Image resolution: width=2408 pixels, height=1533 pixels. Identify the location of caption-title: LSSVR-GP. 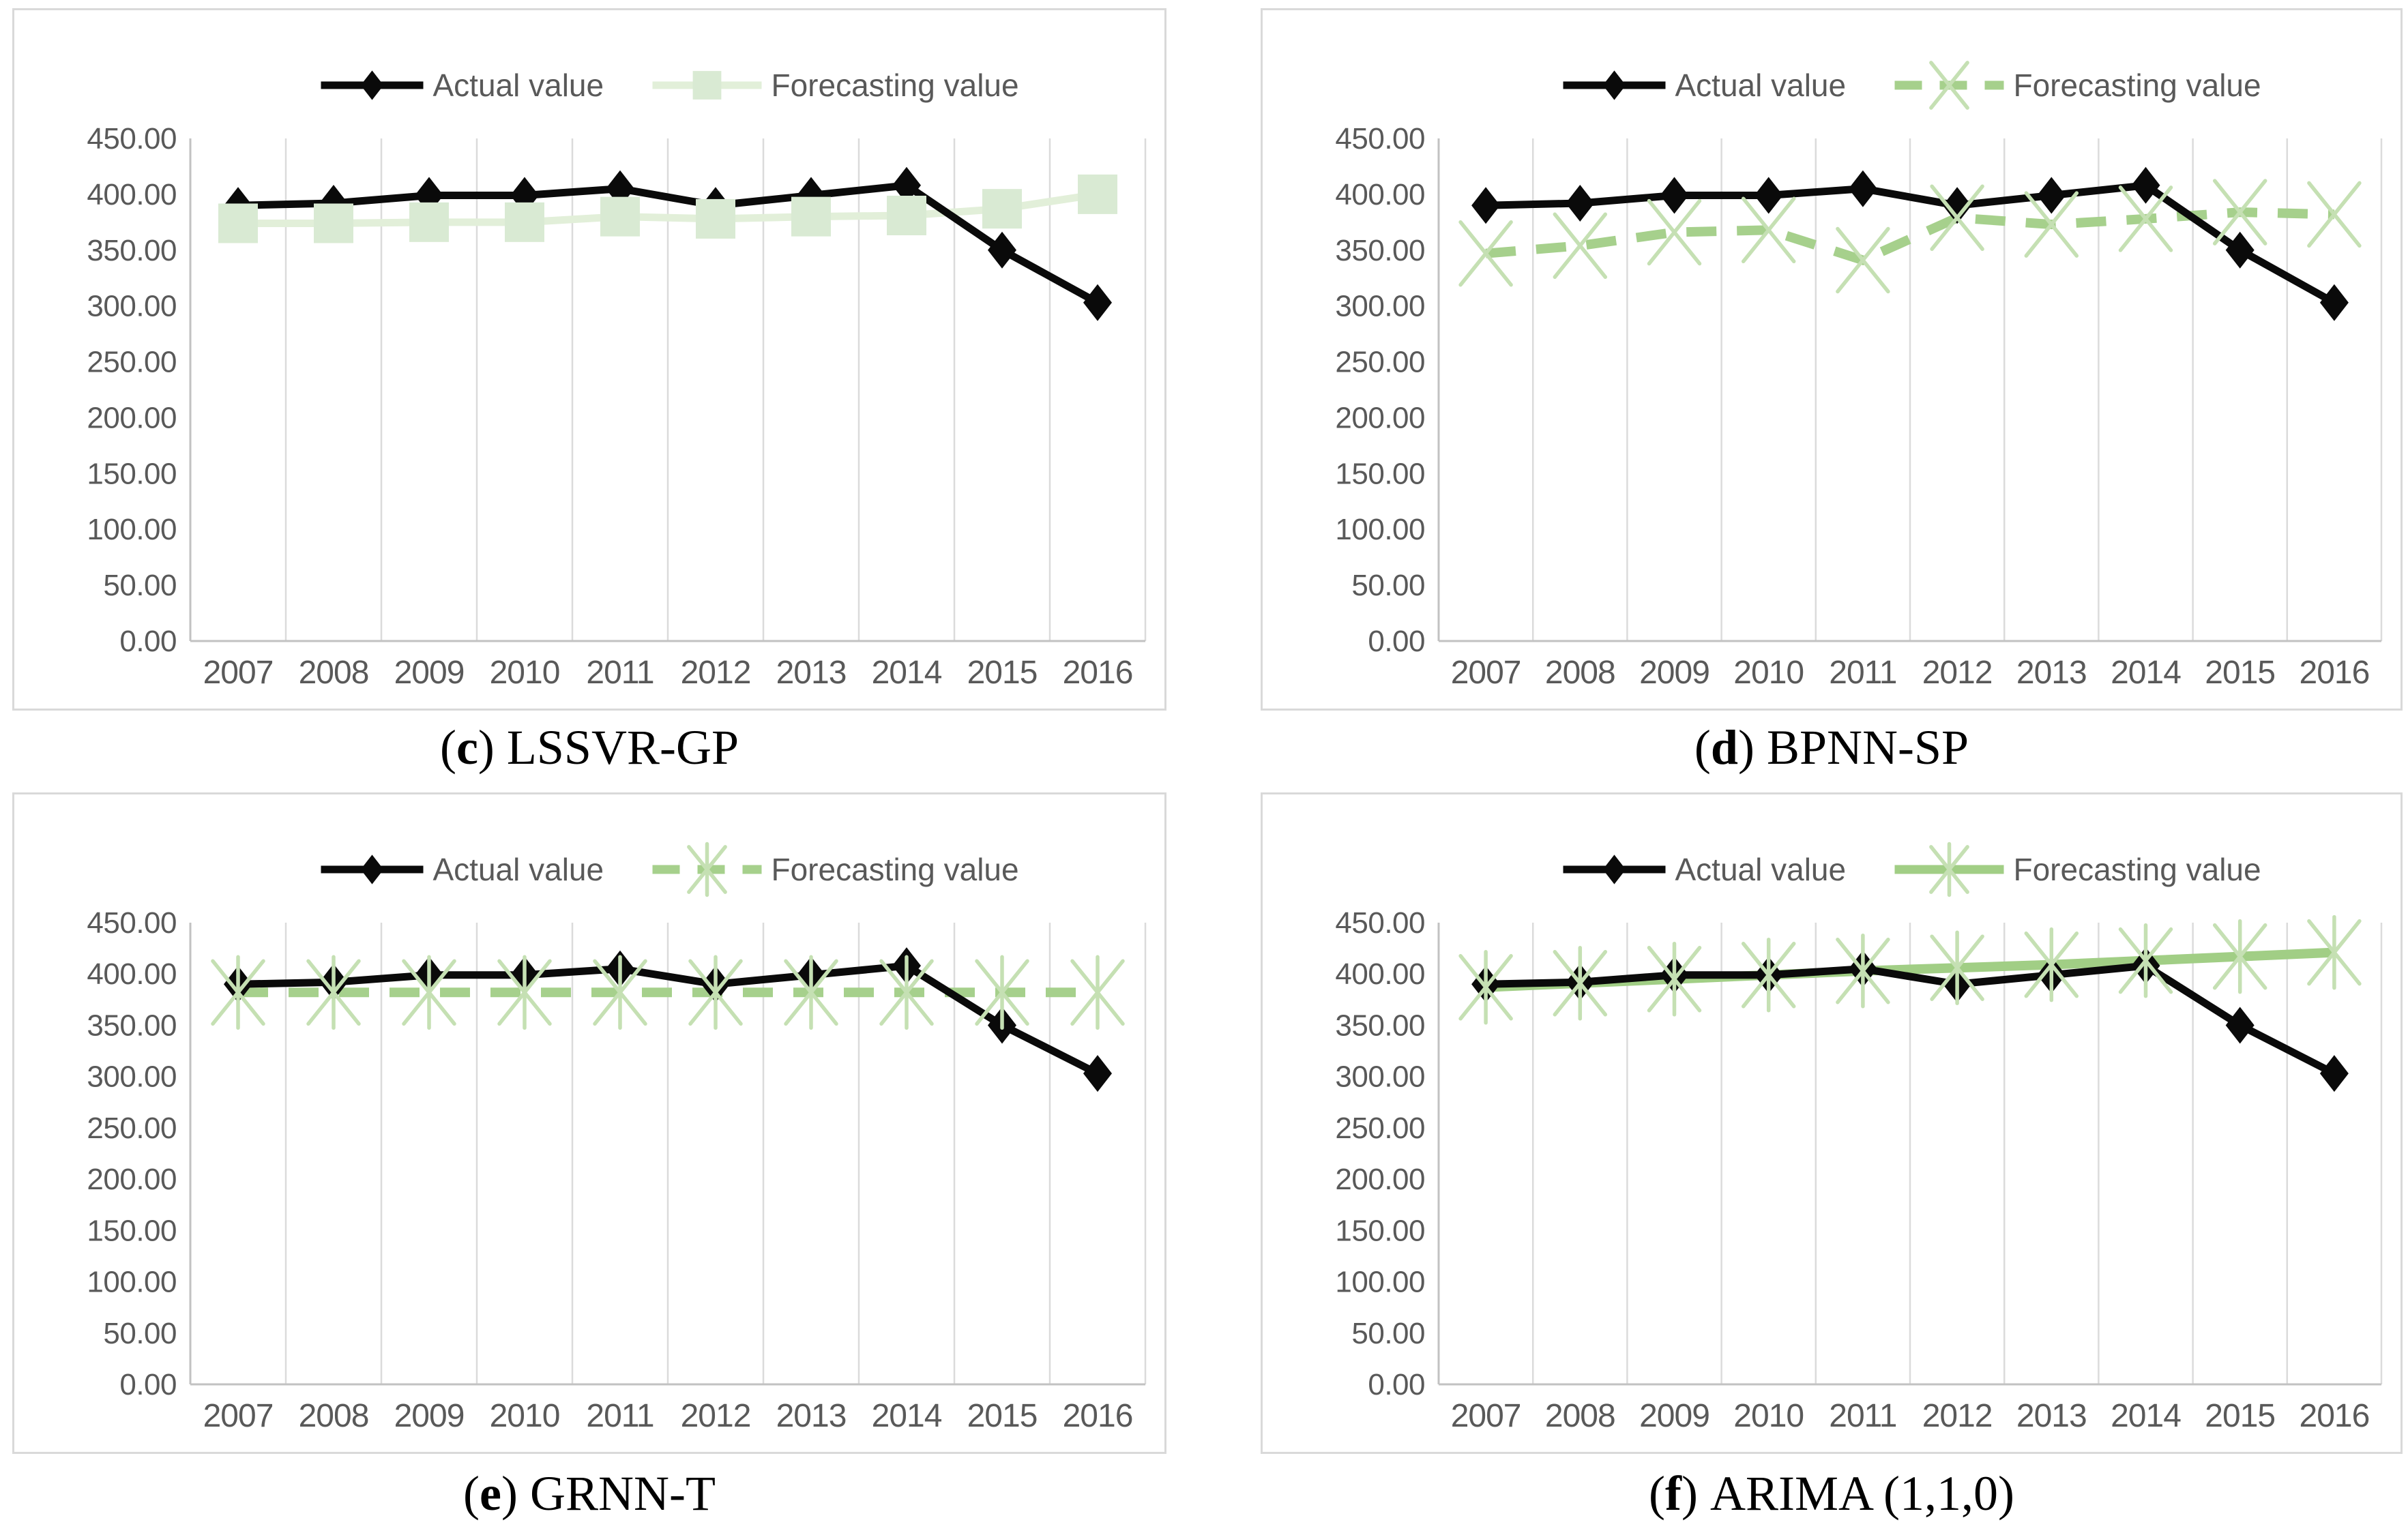
(622, 748).